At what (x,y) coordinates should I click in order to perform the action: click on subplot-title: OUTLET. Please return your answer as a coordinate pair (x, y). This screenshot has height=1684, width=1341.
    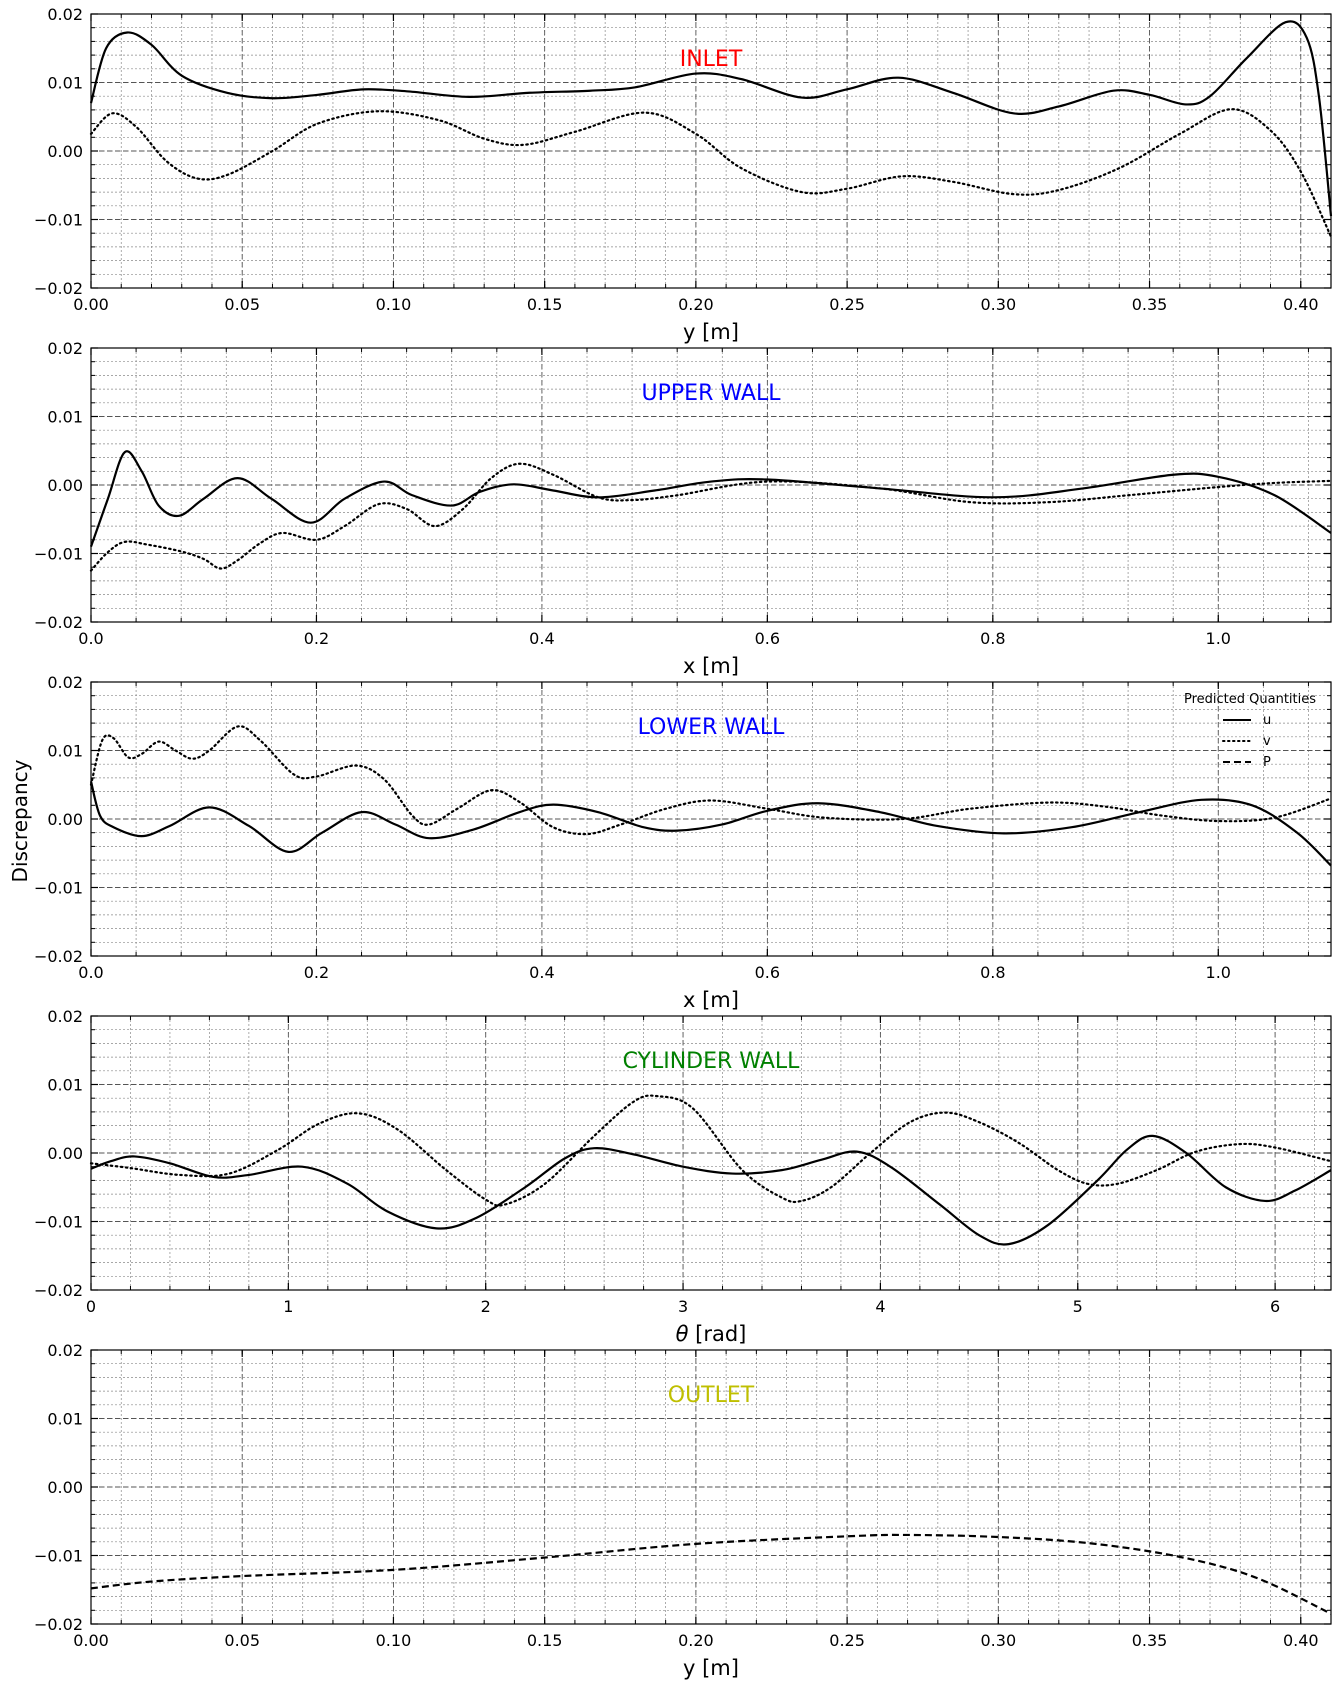
    Looking at the image, I should click on (711, 1395).